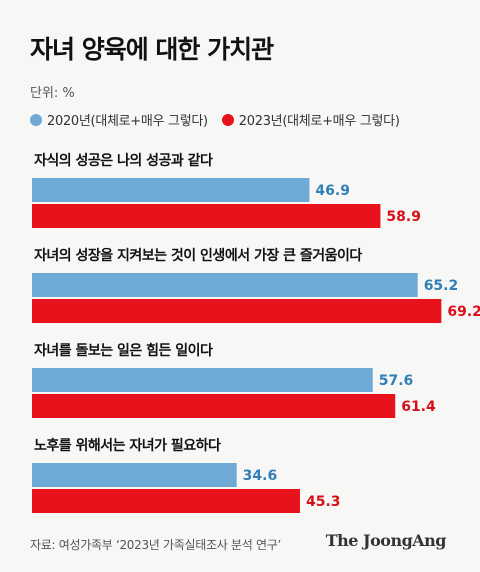 Image resolution: width=480 pixels, height=572 pixels. Describe the element at coordinates (36, 119) in the screenshot. I see `legend-dot-2020` at that location.